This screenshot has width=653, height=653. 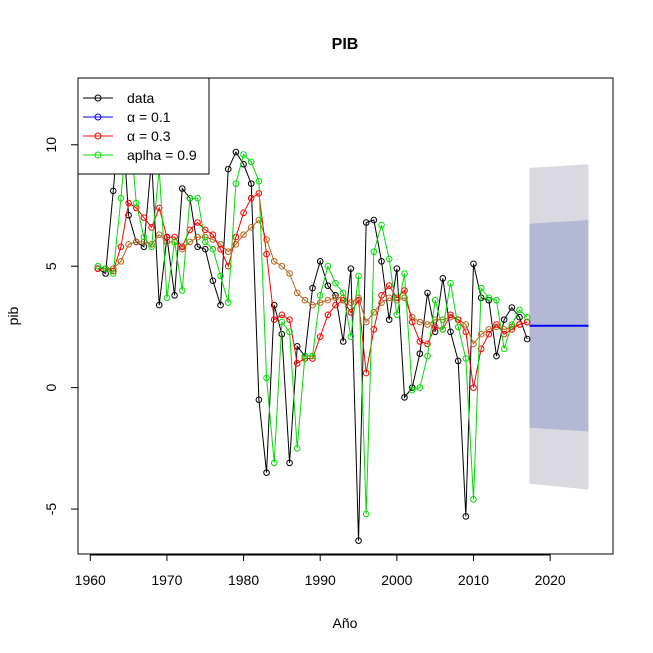 I want to click on legend-label: aplha = 0.9, so click(x=162, y=155).